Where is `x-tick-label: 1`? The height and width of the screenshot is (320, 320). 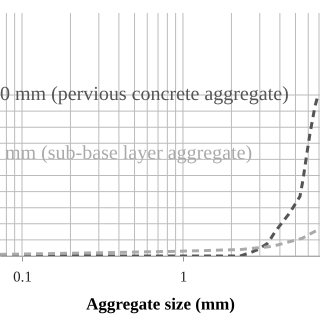 x-tick-label: 1 is located at coordinates (184, 278).